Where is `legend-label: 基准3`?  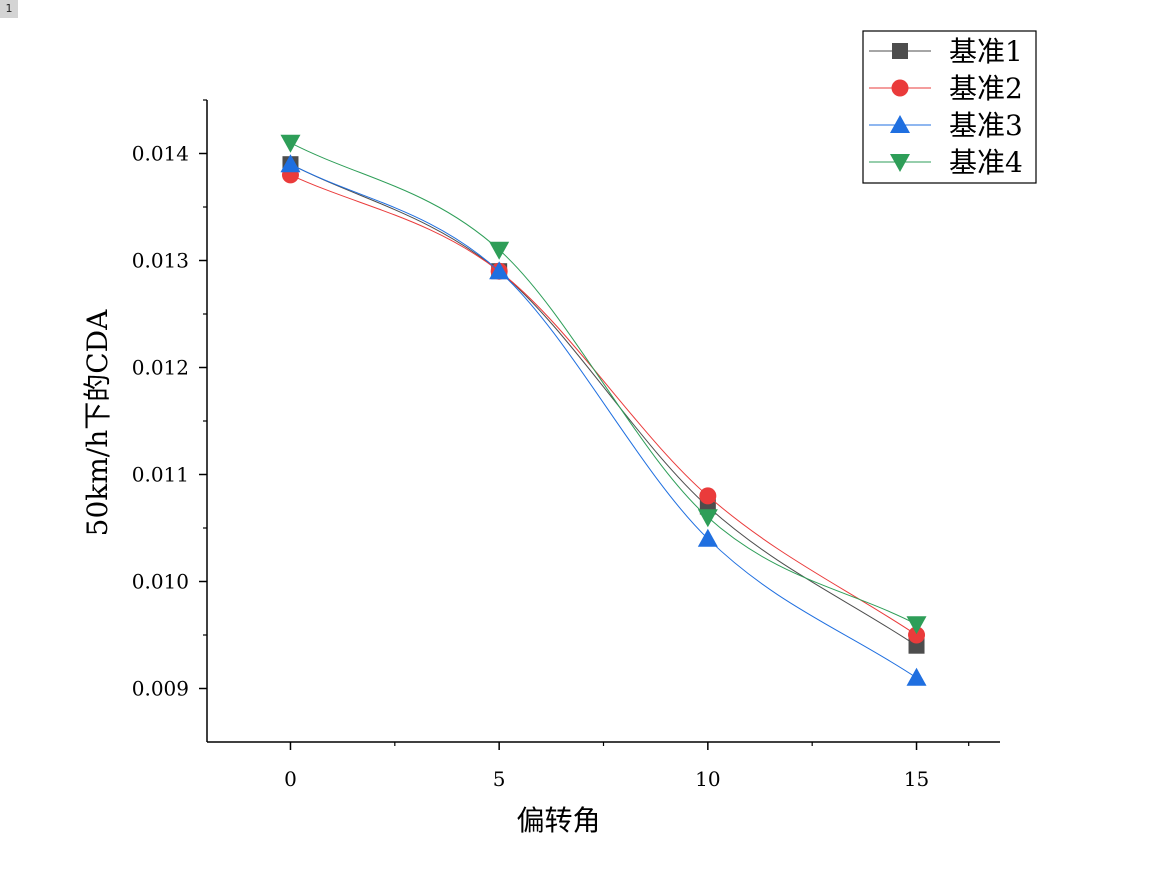 legend-label: 基准3 is located at coordinates (986, 125).